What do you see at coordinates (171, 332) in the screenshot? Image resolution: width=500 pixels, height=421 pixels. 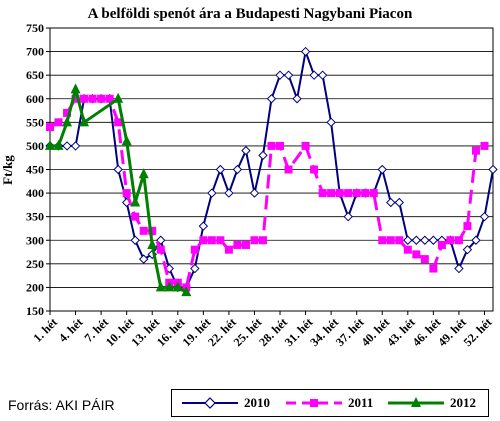 I see `x-tick-label: 16. hét` at bounding box center [171, 332].